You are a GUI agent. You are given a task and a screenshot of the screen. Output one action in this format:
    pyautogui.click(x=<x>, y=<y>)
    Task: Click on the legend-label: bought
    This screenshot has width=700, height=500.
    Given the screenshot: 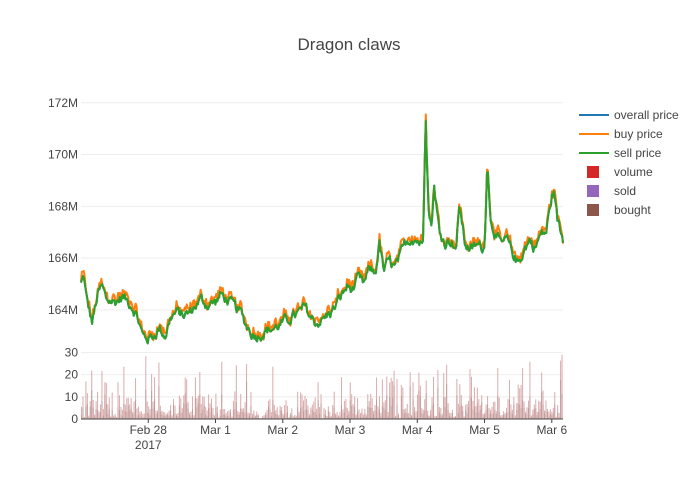 What is the action you would take?
    pyautogui.click(x=632, y=210)
    